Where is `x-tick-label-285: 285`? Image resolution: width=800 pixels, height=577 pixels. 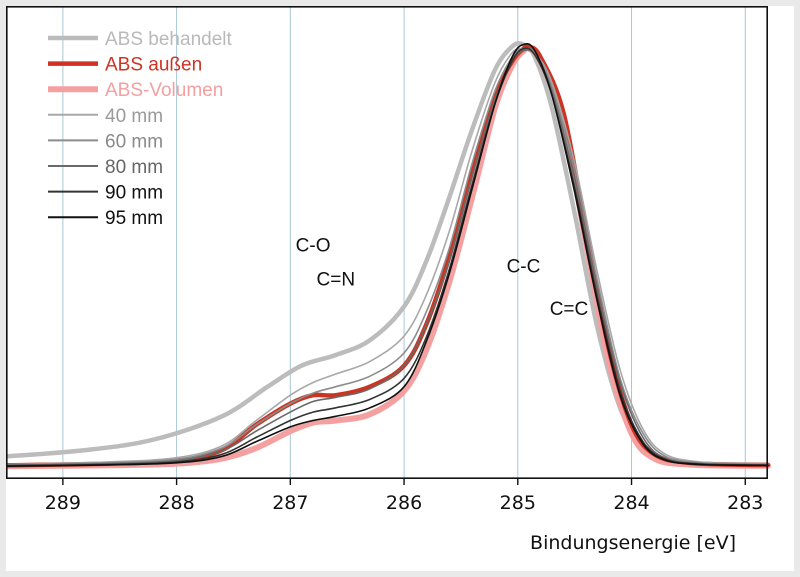
x-tick-label-285: 285 is located at coordinates (518, 503).